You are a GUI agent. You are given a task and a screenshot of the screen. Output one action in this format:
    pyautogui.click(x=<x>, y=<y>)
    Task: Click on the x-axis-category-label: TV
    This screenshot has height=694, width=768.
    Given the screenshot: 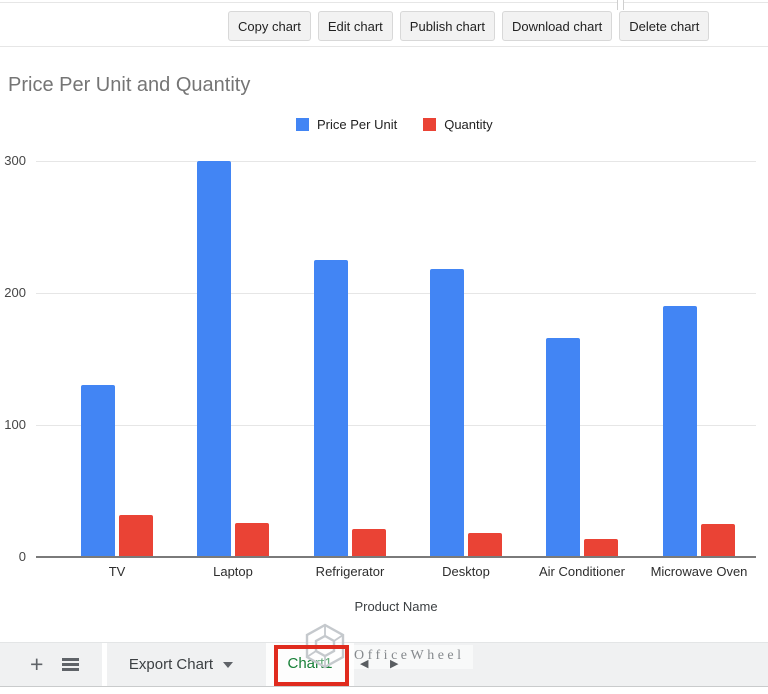 What is the action you would take?
    pyautogui.click(x=117, y=571)
    